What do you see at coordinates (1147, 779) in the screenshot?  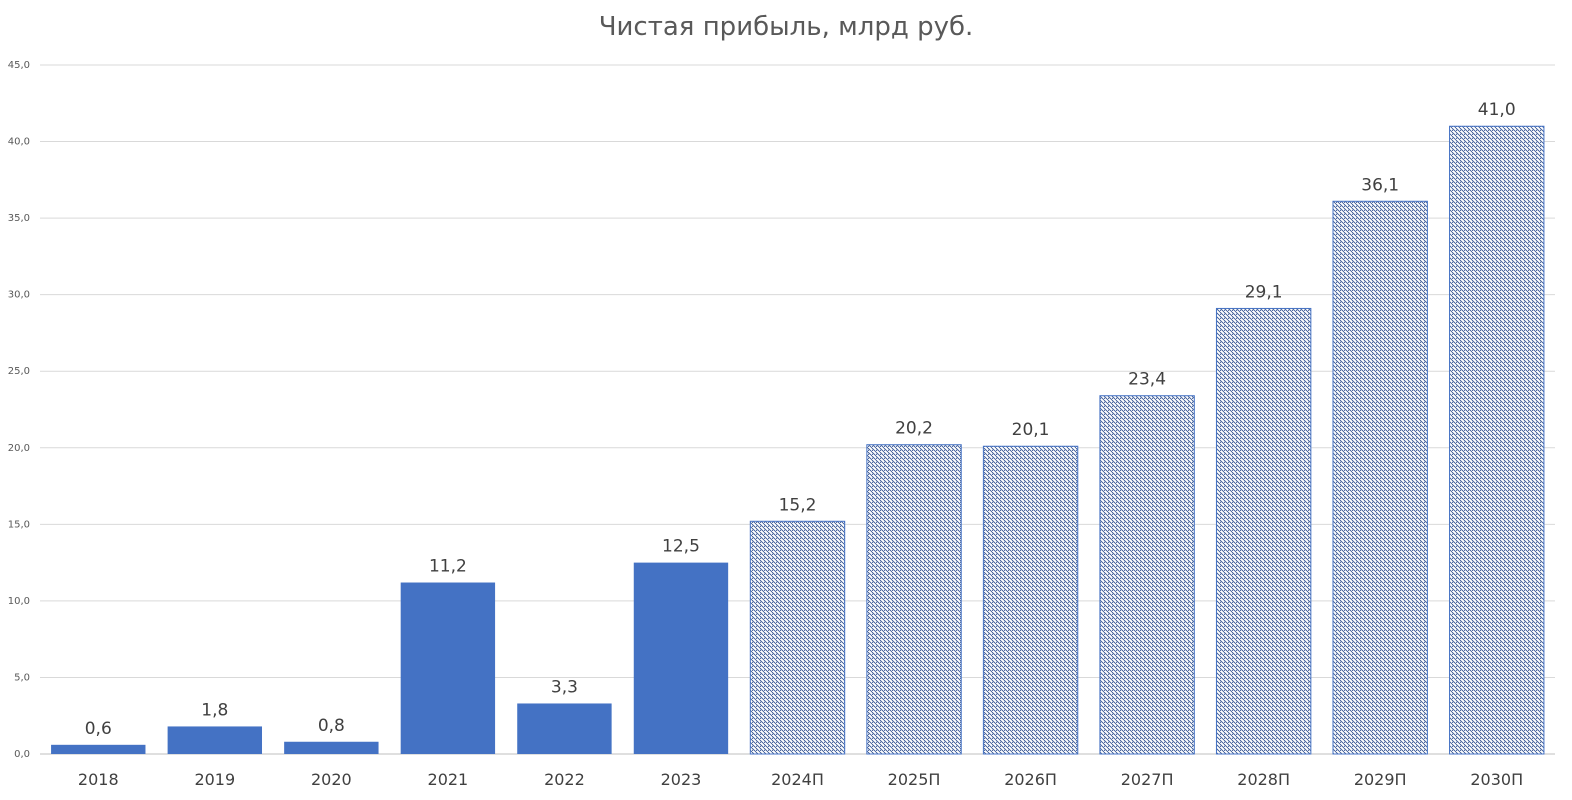 I see `x-tick-label: 2027П` at bounding box center [1147, 779].